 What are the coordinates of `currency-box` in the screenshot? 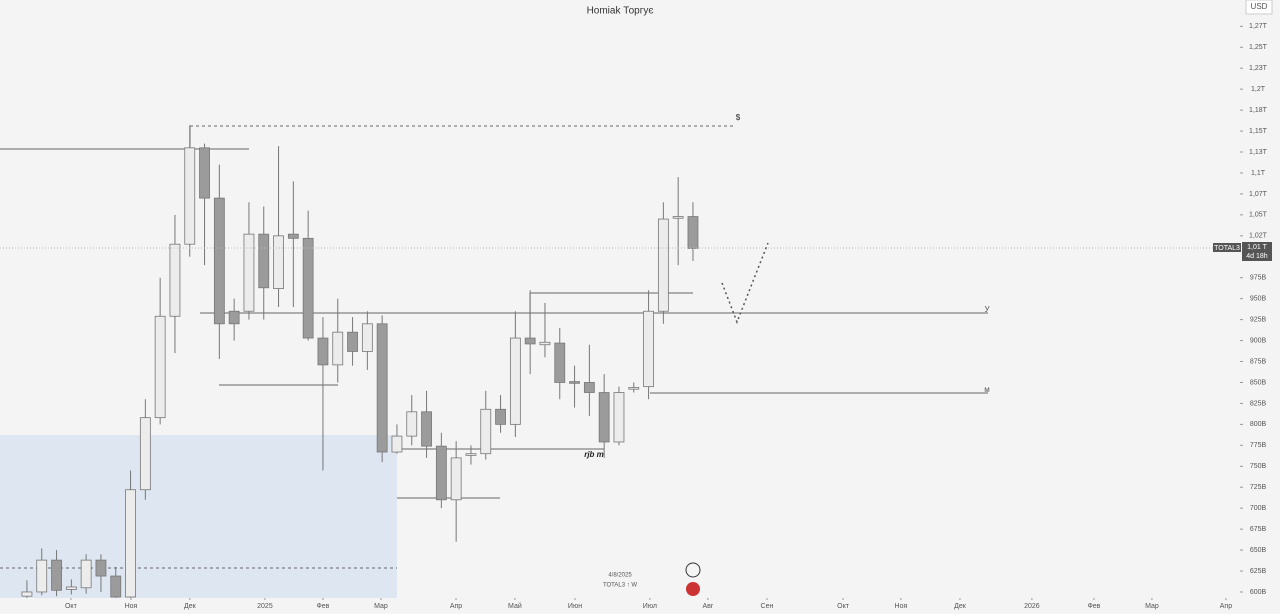 It's located at (1259, 7).